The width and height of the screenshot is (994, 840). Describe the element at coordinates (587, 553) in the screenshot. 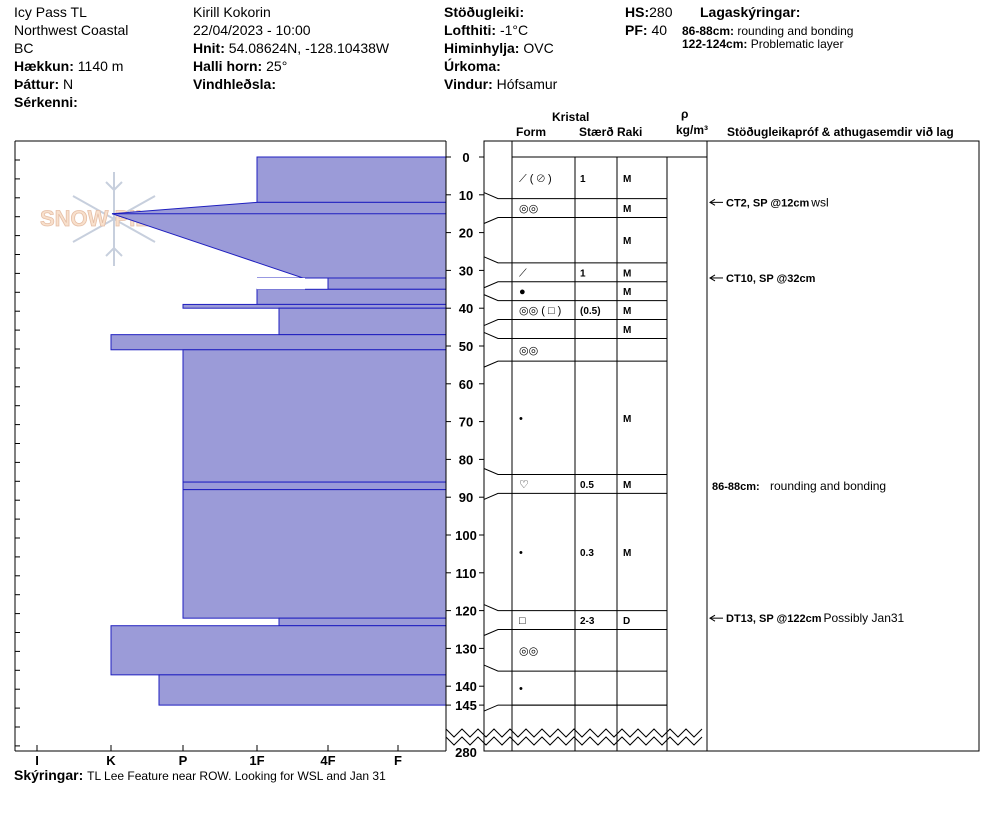

I see `layer-size: 0.3` at that location.